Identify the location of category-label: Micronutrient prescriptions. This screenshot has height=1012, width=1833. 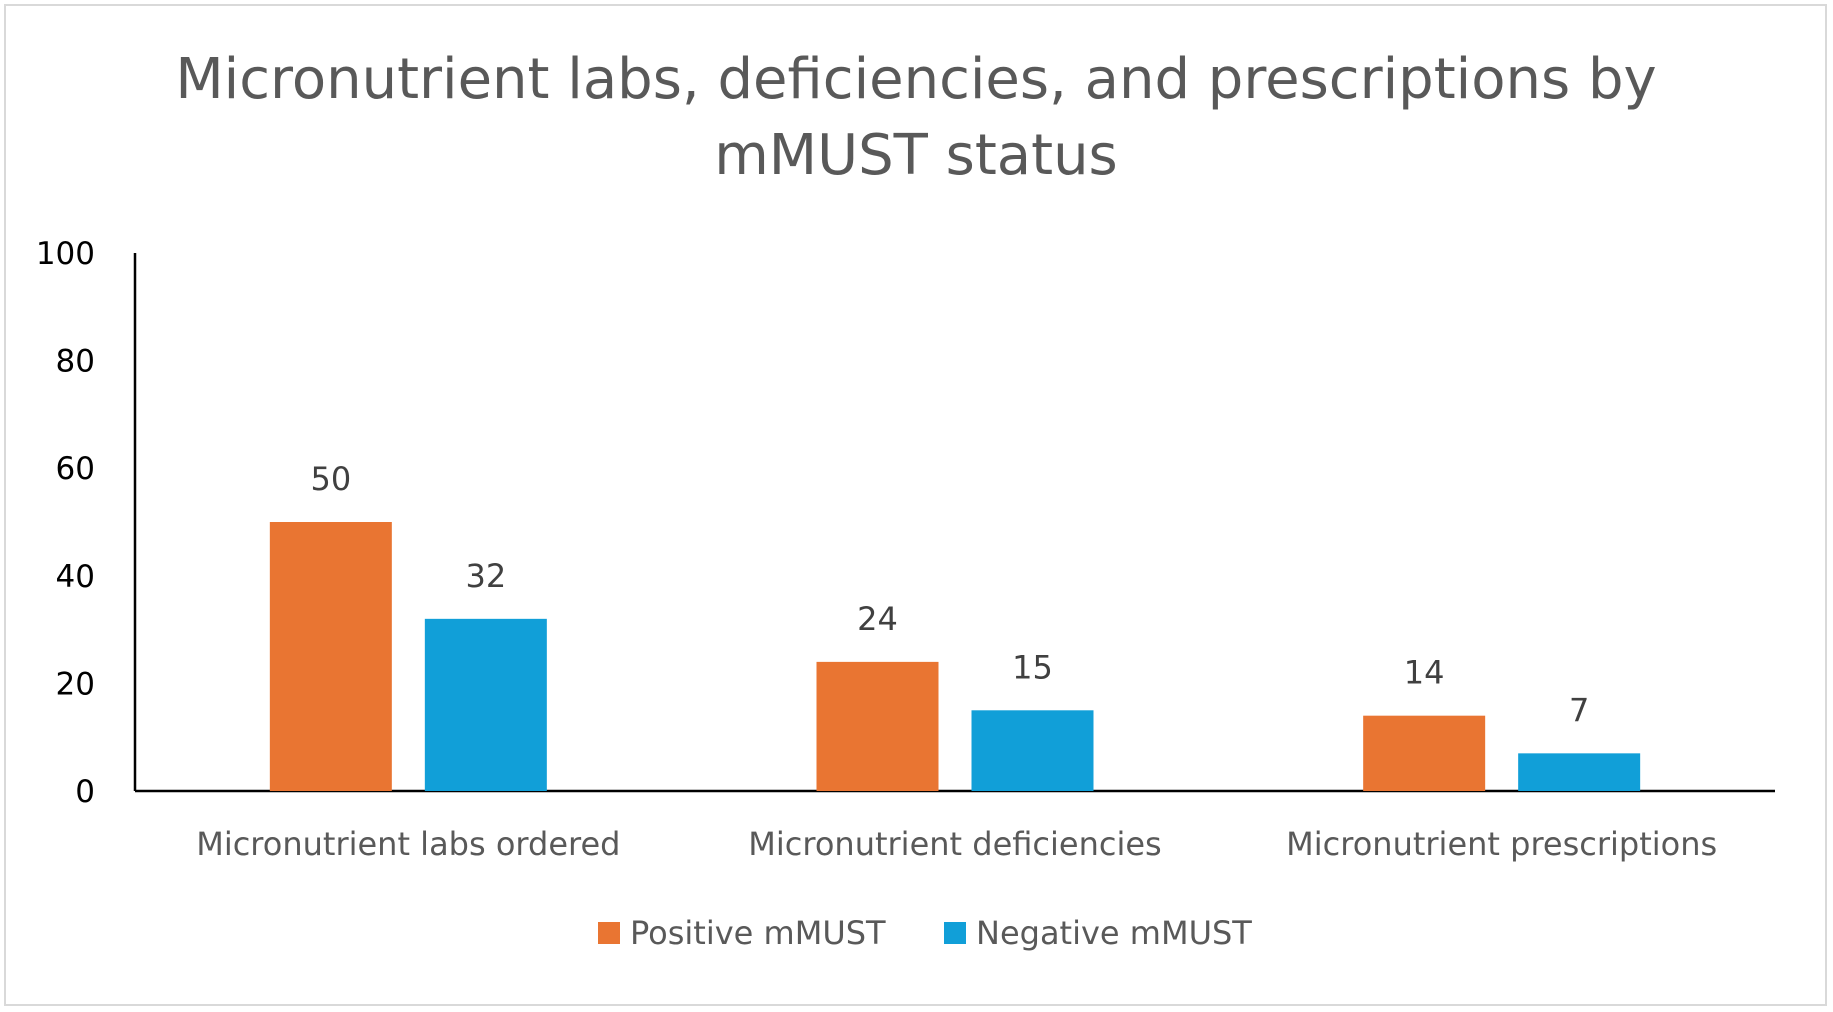
(1501, 844).